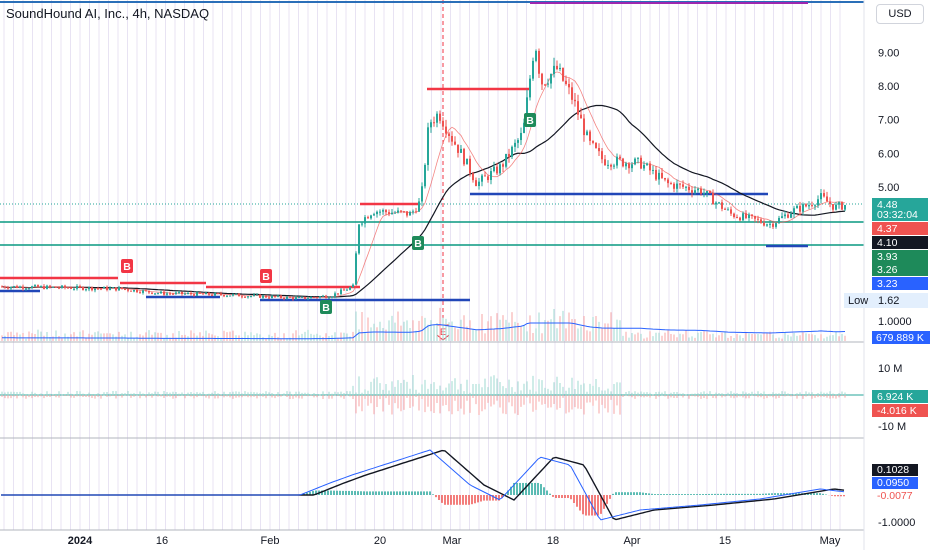 This screenshot has height=550, width=932. I want to click on volume-tag, so click(901, 337).